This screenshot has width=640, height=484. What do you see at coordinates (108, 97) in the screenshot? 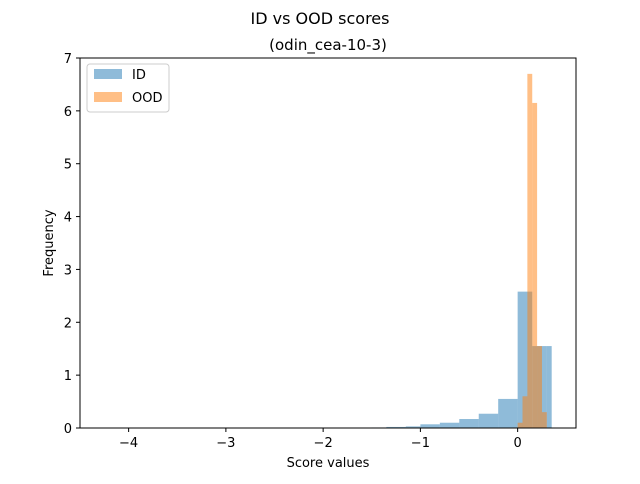
I see `legend-swatch-ood` at bounding box center [108, 97].